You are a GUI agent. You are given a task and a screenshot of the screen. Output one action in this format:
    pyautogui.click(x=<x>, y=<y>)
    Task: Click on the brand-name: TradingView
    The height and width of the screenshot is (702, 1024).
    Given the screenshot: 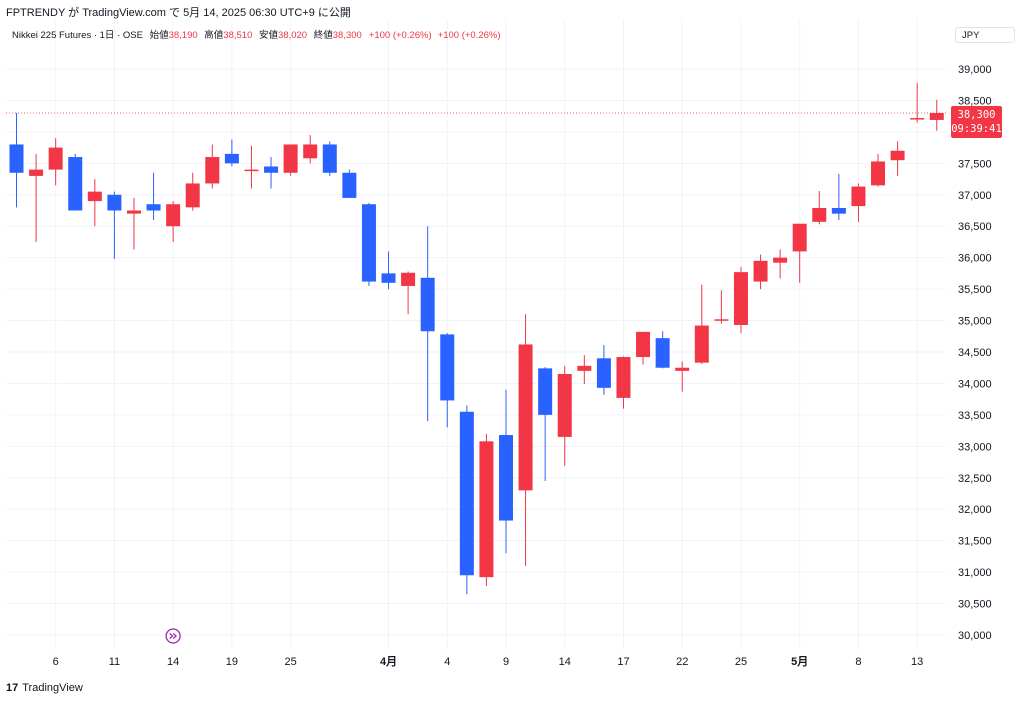 What is the action you would take?
    pyautogui.click(x=52, y=688)
    